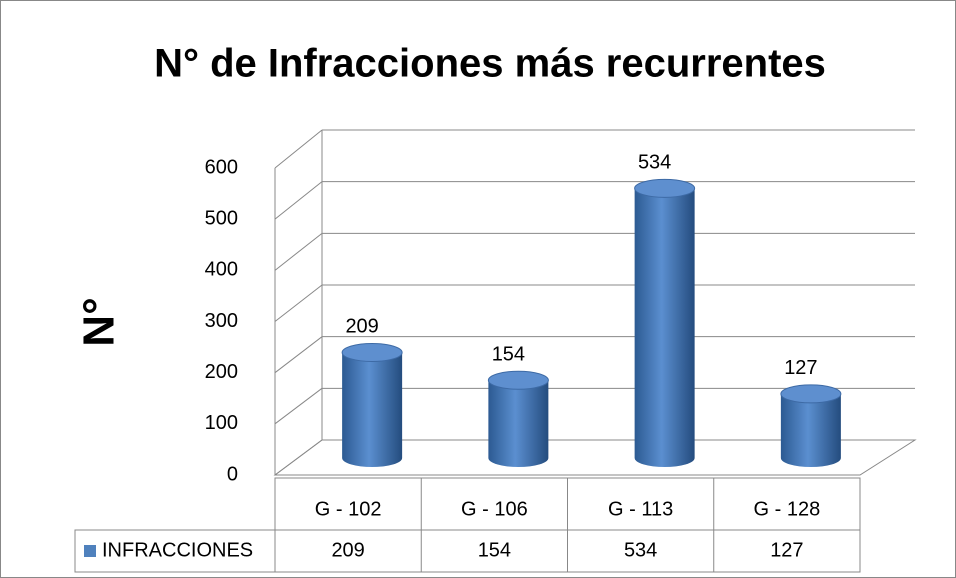 This screenshot has width=956, height=578. Describe the element at coordinates (347, 550) in the screenshot. I see `table-value: 209` at that location.